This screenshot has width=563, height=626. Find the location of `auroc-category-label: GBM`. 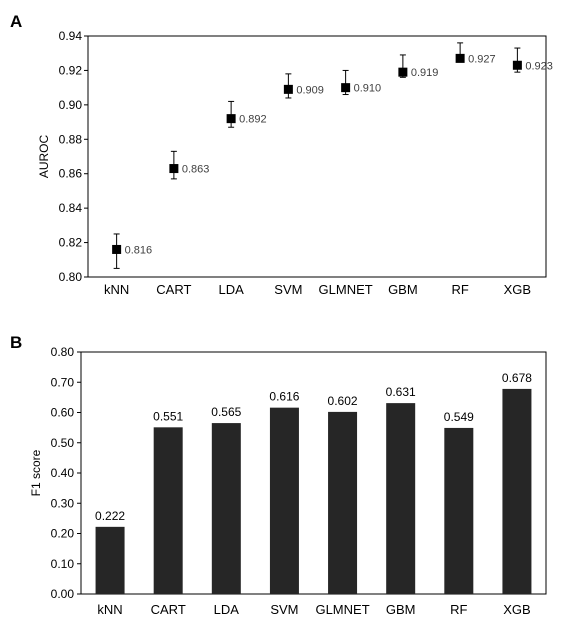

auroc-category-label: GBM is located at coordinates (403, 289).